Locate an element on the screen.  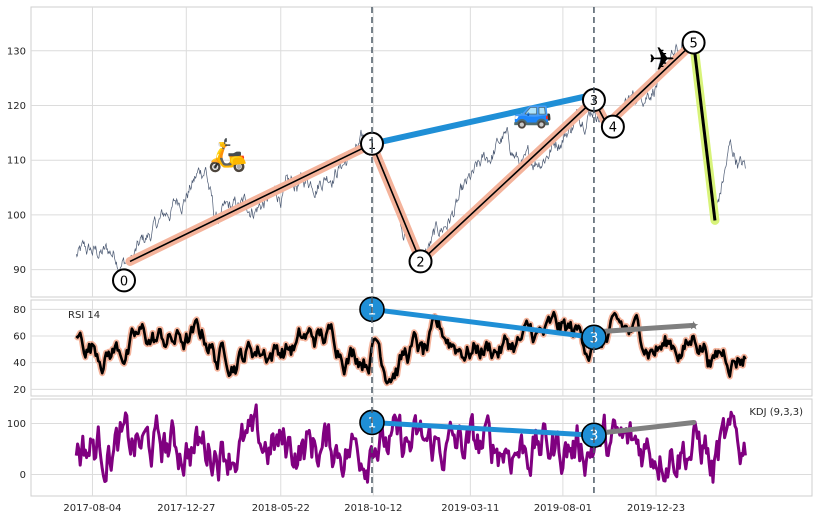
kdj-line is located at coordinates (410, 443).